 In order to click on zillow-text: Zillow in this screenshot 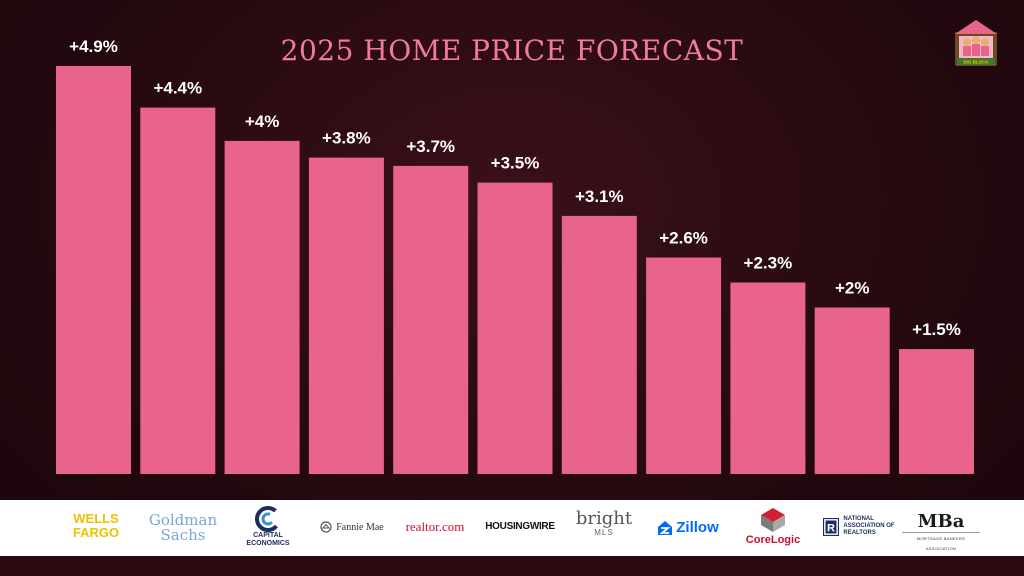, I will do `click(697, 527)`.